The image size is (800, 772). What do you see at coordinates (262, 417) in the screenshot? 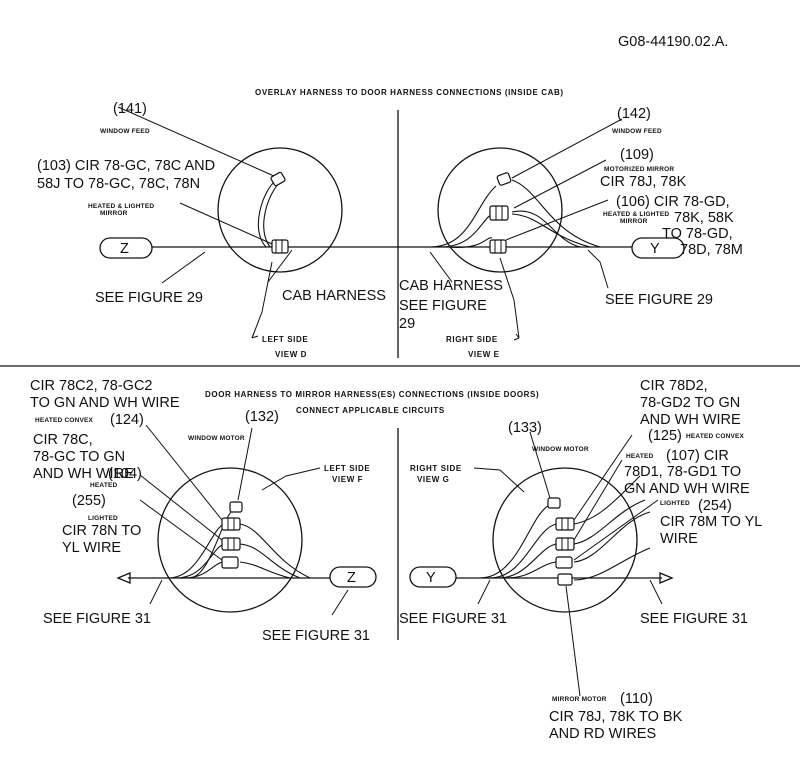
I see `callout-132: (132)` at bounding box center [262, 417].